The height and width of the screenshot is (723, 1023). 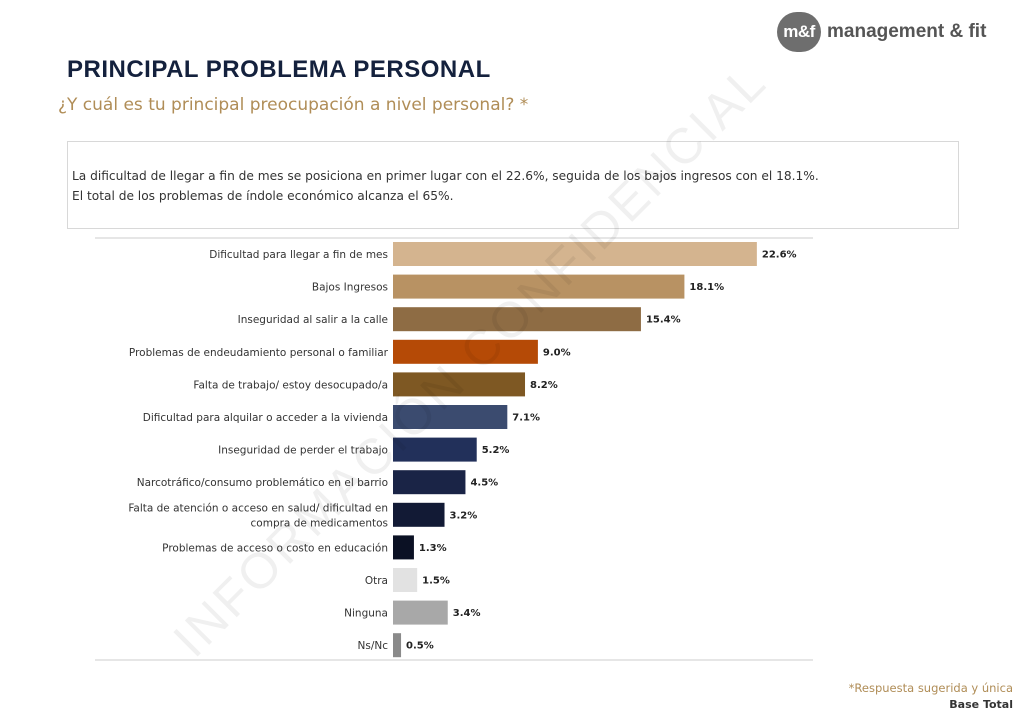 I want to click on category-label: Falta de trabajo/ estoy desocupado/a, so click(x=290, y=385).